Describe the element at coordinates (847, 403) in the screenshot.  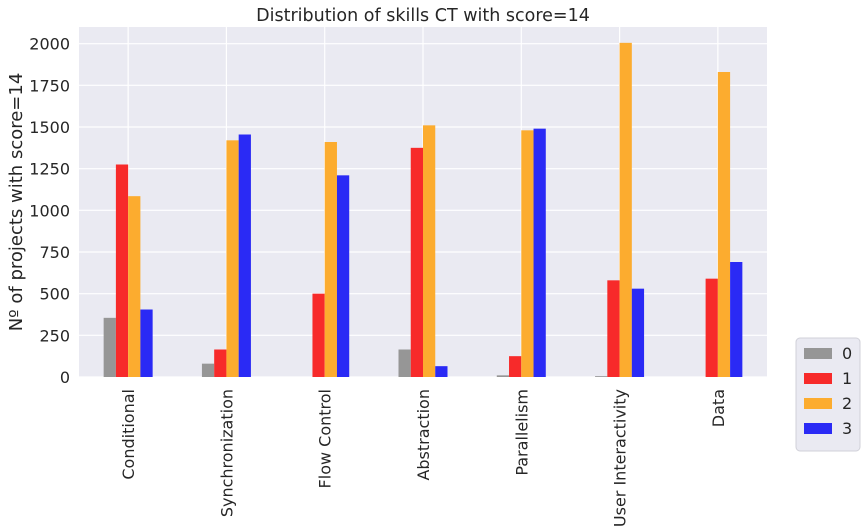
I see `legend-label: 2` at that location.